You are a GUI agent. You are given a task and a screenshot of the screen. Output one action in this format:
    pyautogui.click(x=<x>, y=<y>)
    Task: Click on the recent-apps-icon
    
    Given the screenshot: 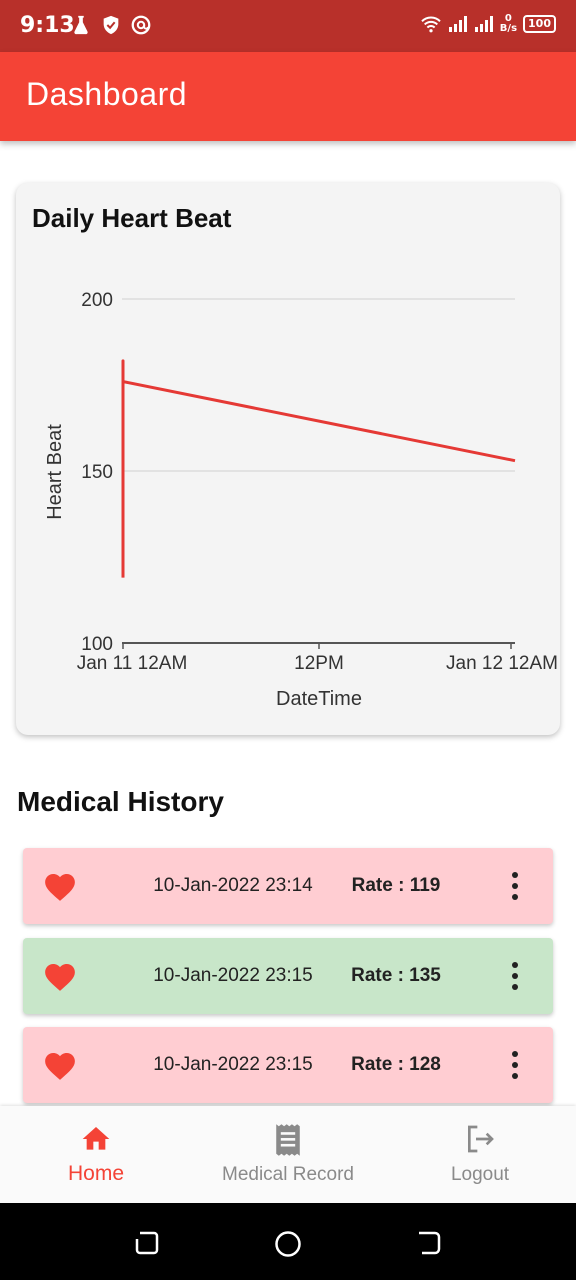 What is the action you would take?
    pyautogui.click(x=147, y=1243)
    